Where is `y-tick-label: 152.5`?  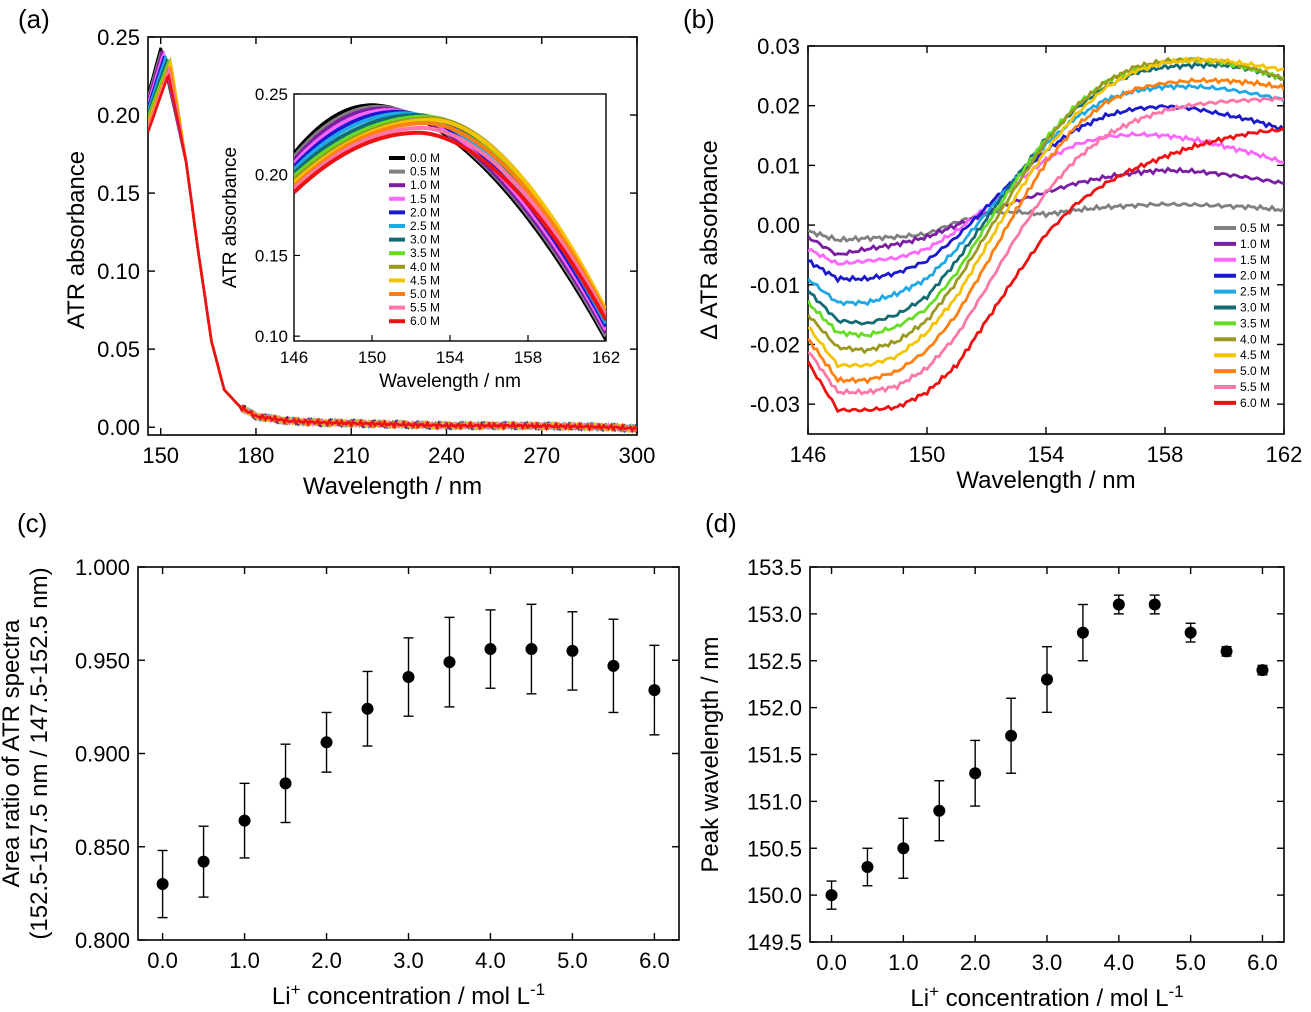 y-tick-label: 152.5 is located at coordinates (774, 661).